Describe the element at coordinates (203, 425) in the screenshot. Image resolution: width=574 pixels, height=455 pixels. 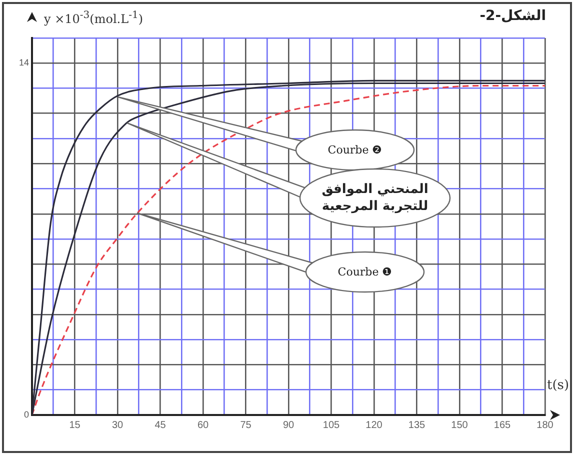
I see `x-tick-label: 60` at that location.